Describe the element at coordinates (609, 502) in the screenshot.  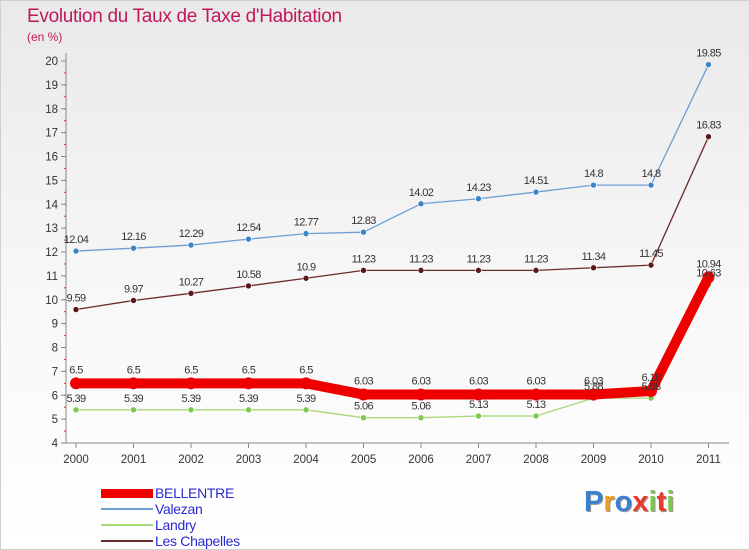
I see `brand-letter: r` at that location.